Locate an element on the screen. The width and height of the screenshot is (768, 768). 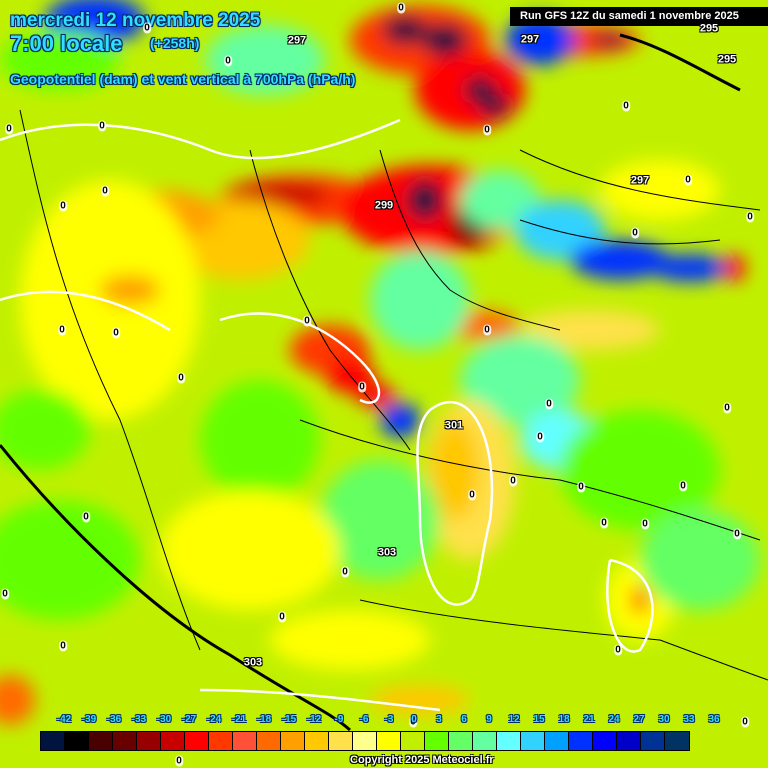
legend-tick: -18 is located at coordinates (264, 719).